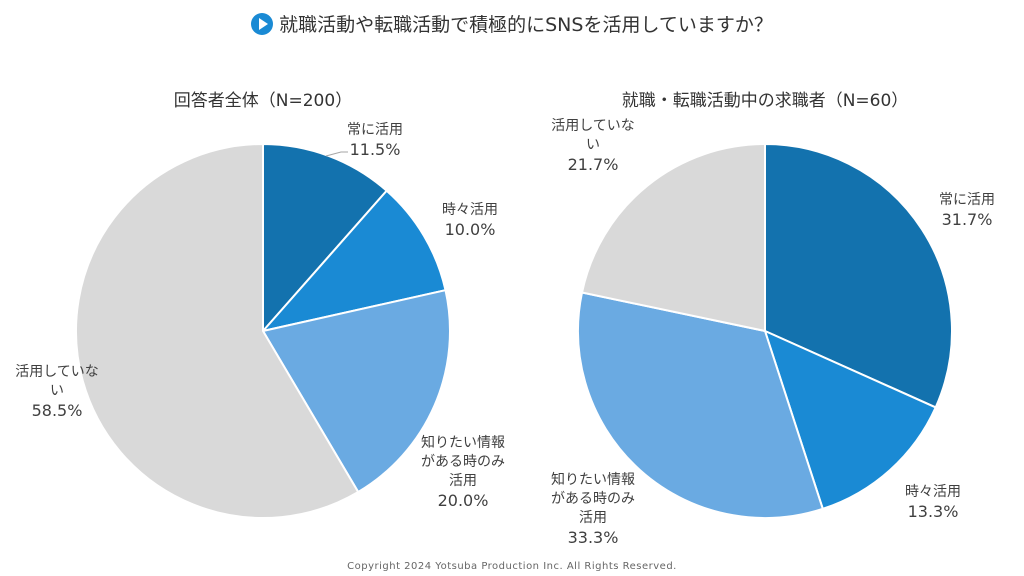 This screenshot has height=576, width=1024. What do you see at coordinates (470, 220) in the screenshot?
I see `data-label: 時々活用 10.0%` at bounding box center [470, 220].